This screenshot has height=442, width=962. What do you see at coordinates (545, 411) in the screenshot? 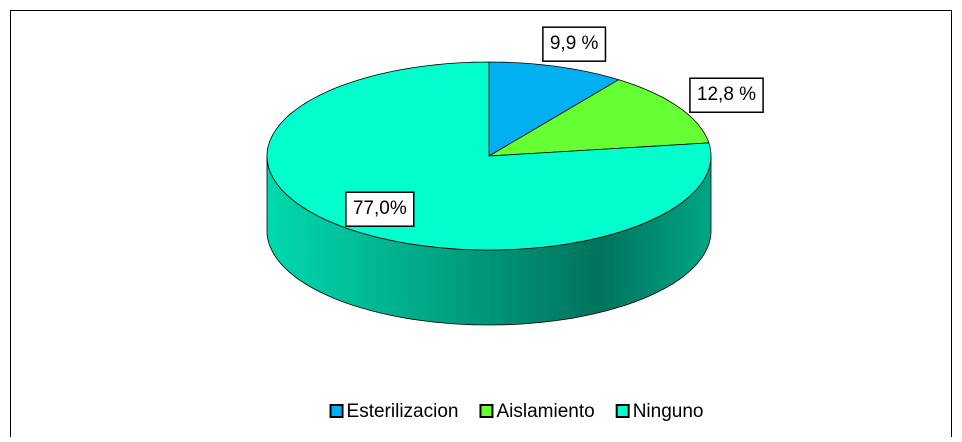
I see `legend-label: Aislamiento` at bounding box center [545, 411].